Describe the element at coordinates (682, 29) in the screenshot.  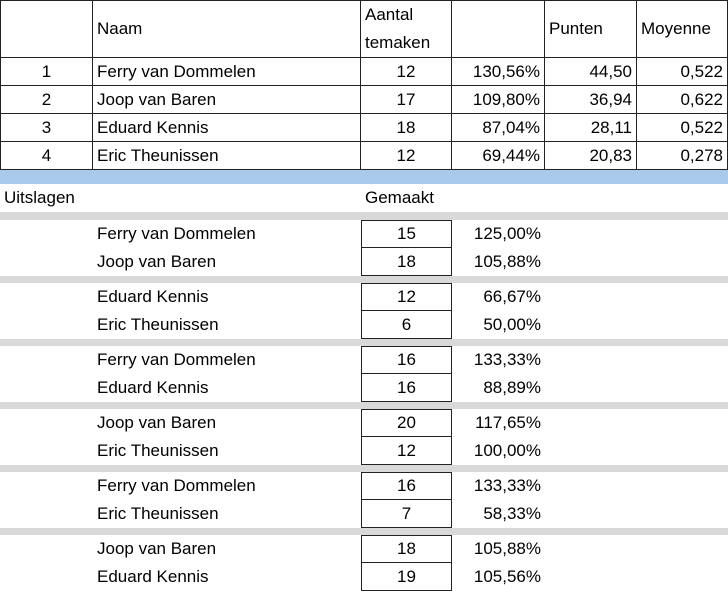
I see `header-cell: Moyenne` at that location.